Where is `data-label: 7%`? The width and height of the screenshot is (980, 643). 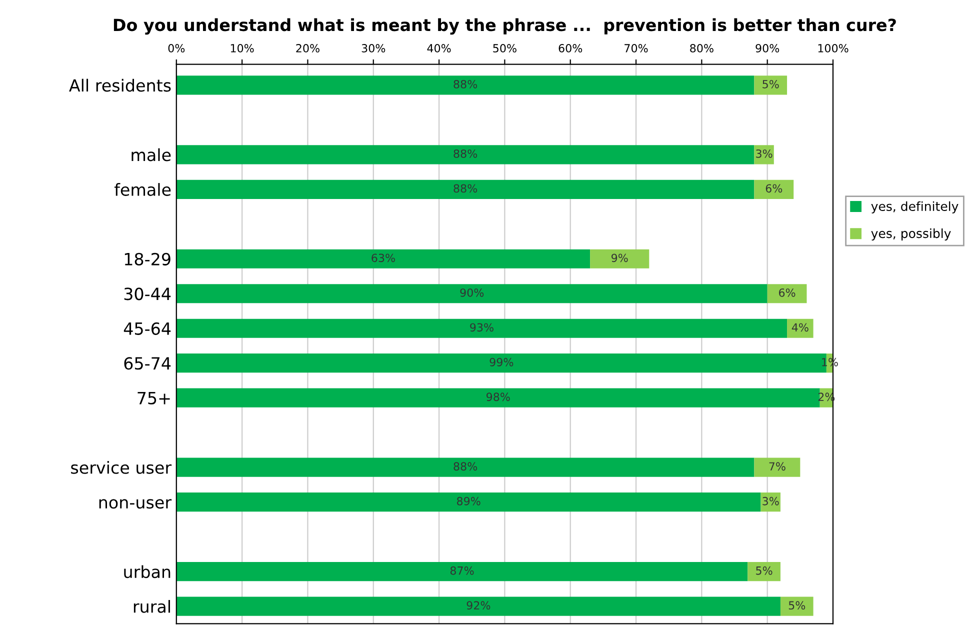
data-label: 7% is located at coordinates (777, 466).